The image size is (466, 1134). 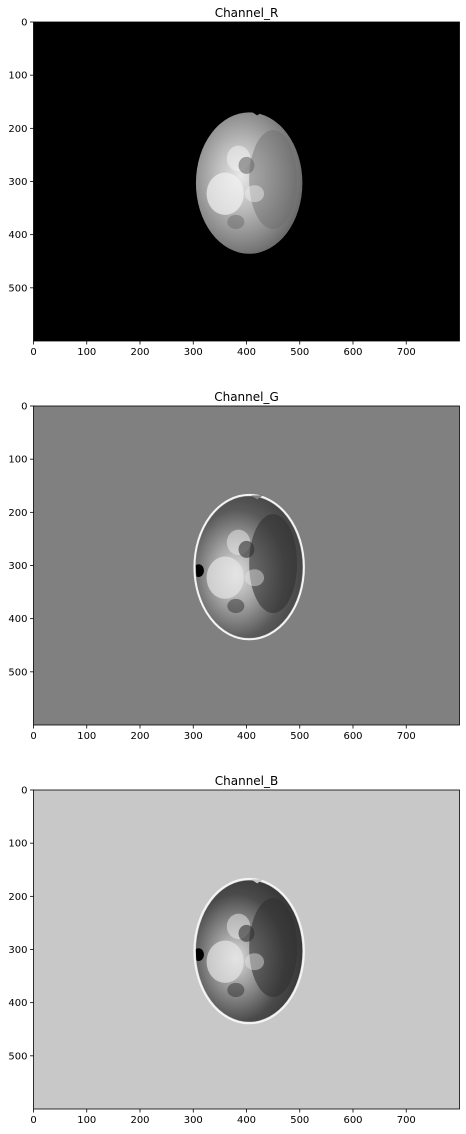 What do you see at coordinates (247, 13) in the screenshot?
I see `panel-title: Channel_R` at bounding box center [247, 13].